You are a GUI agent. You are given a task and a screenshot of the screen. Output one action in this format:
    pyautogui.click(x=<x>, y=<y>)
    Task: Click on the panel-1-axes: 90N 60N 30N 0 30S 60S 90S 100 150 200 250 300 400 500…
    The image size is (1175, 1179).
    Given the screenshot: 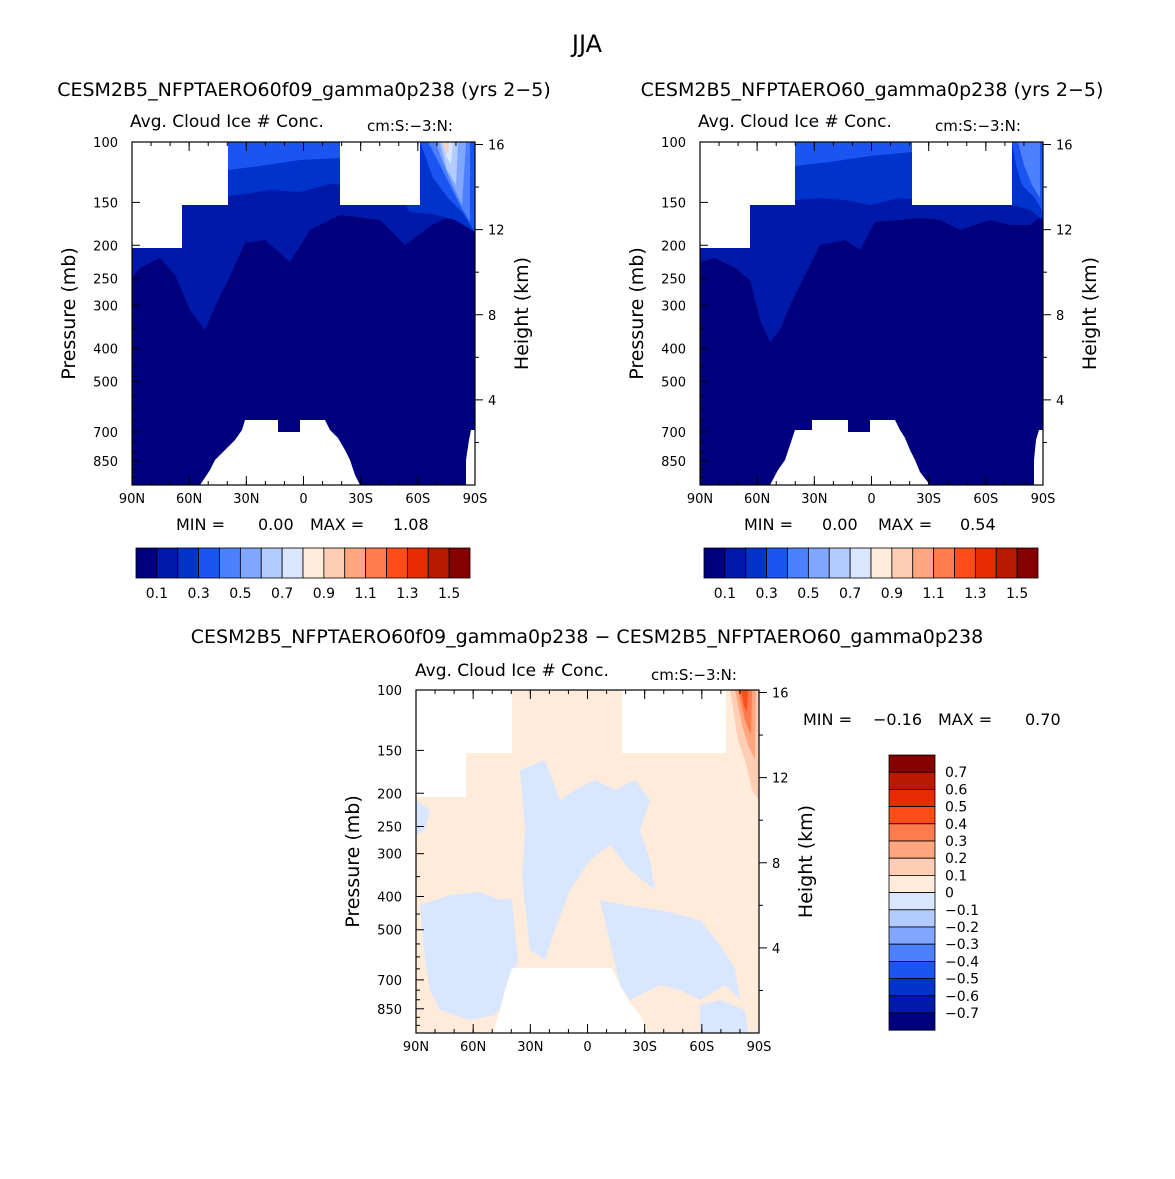 What is the action you would take?
    pyautogui.click(x=295, y=321)
    